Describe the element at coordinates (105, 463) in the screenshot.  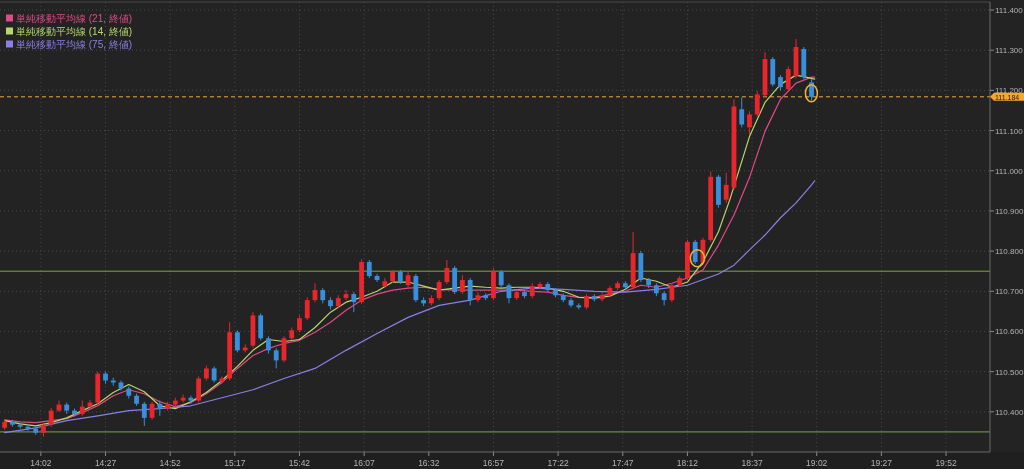
I see `x-tick-label: 14:27` at that location.